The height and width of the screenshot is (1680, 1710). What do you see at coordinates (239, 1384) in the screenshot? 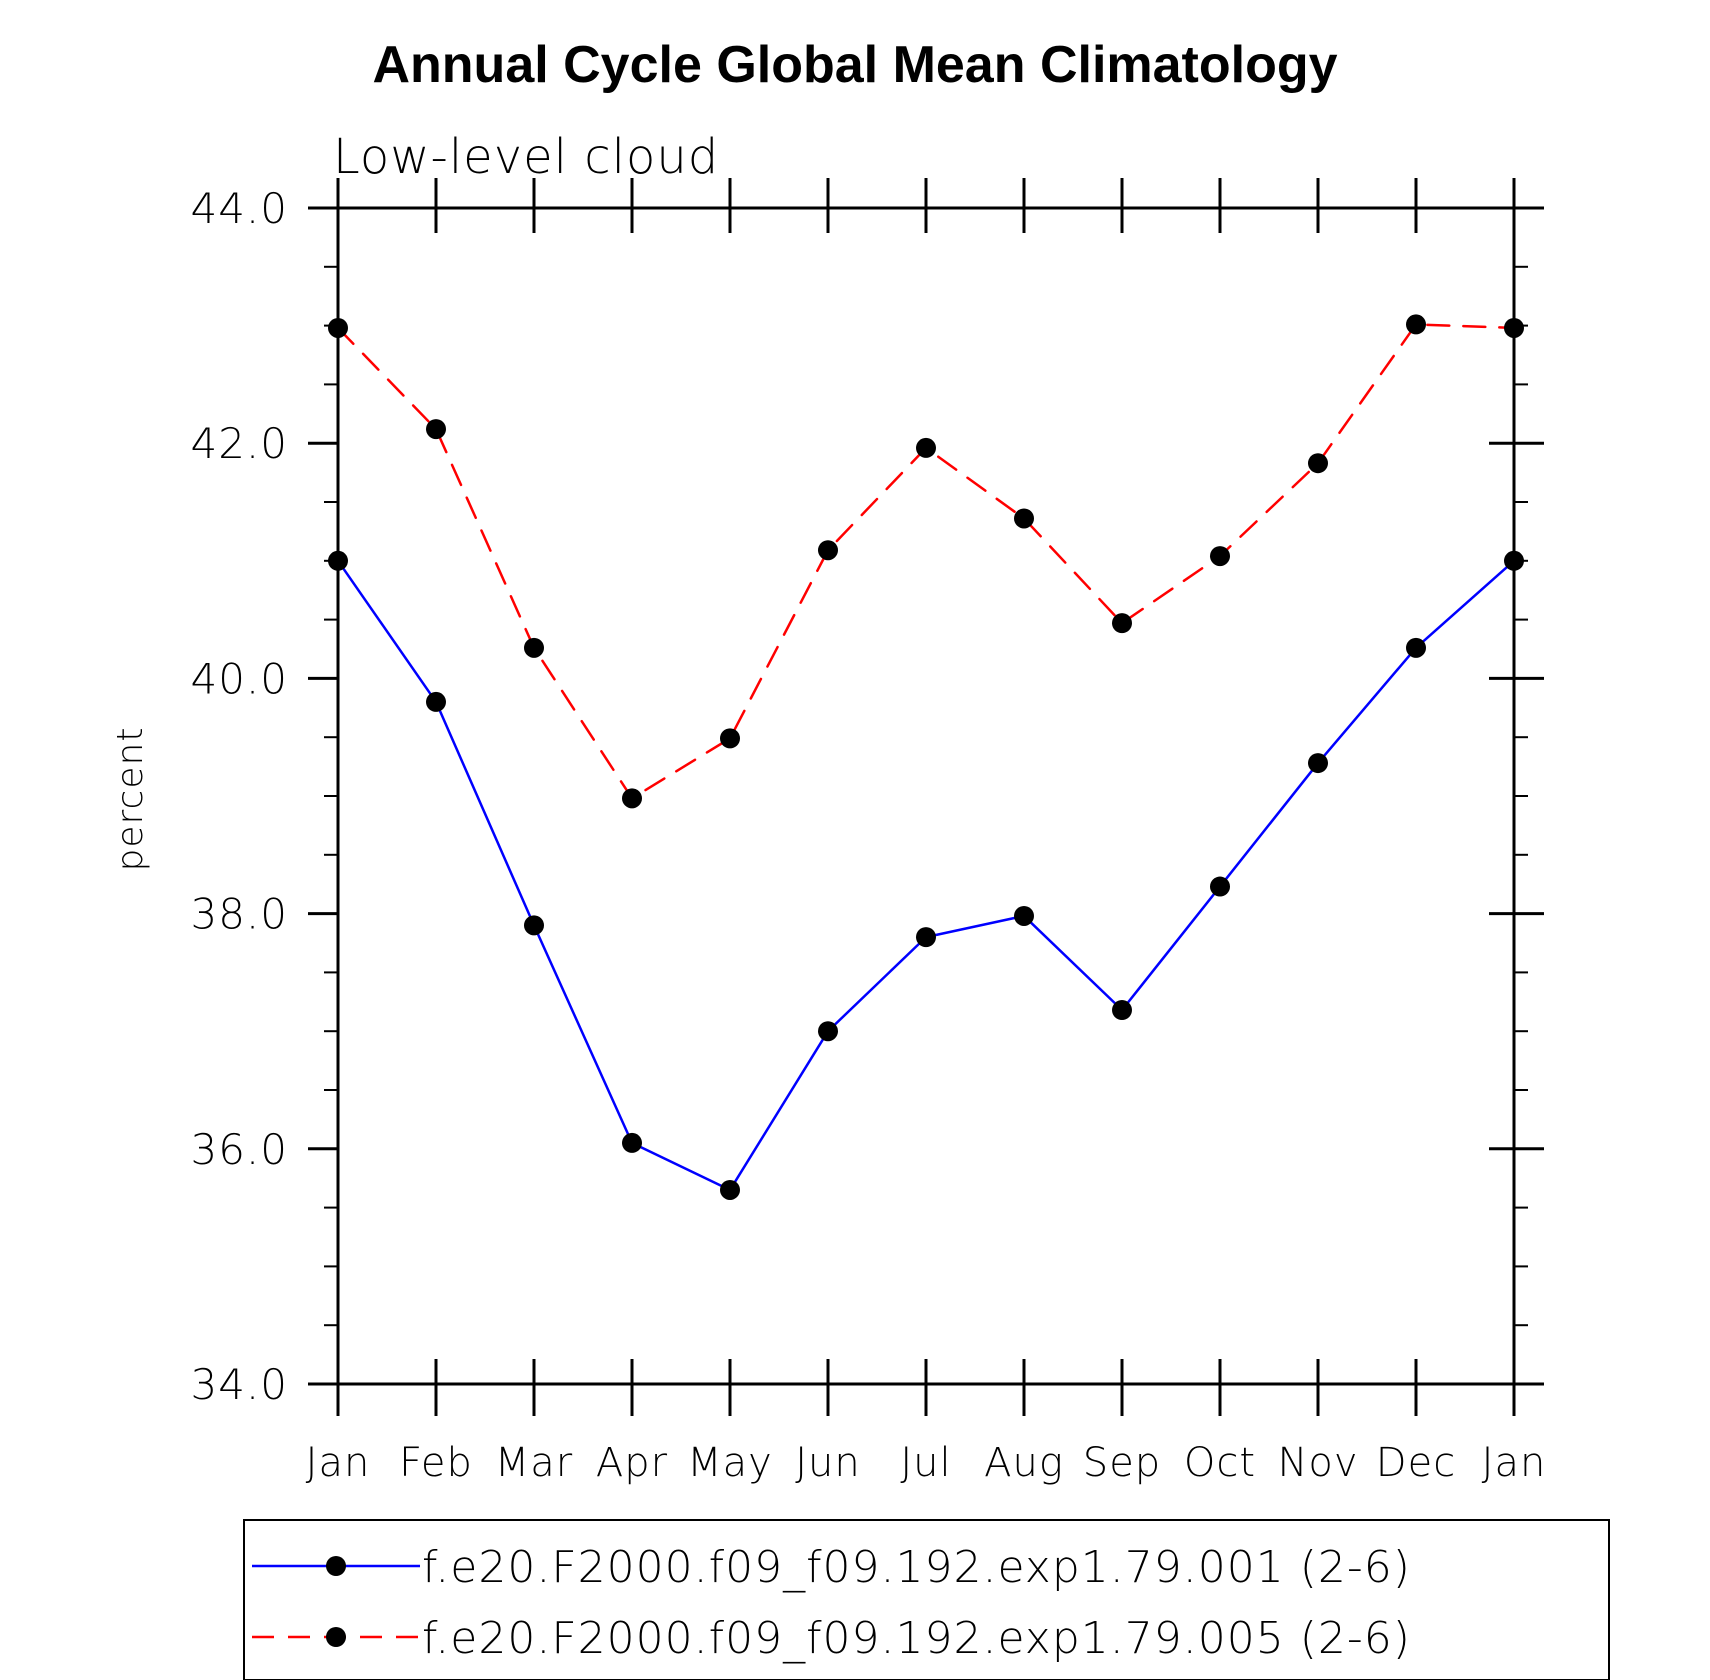
I see `y-tick-label: 34.0` at bounding box center [239, 1384].